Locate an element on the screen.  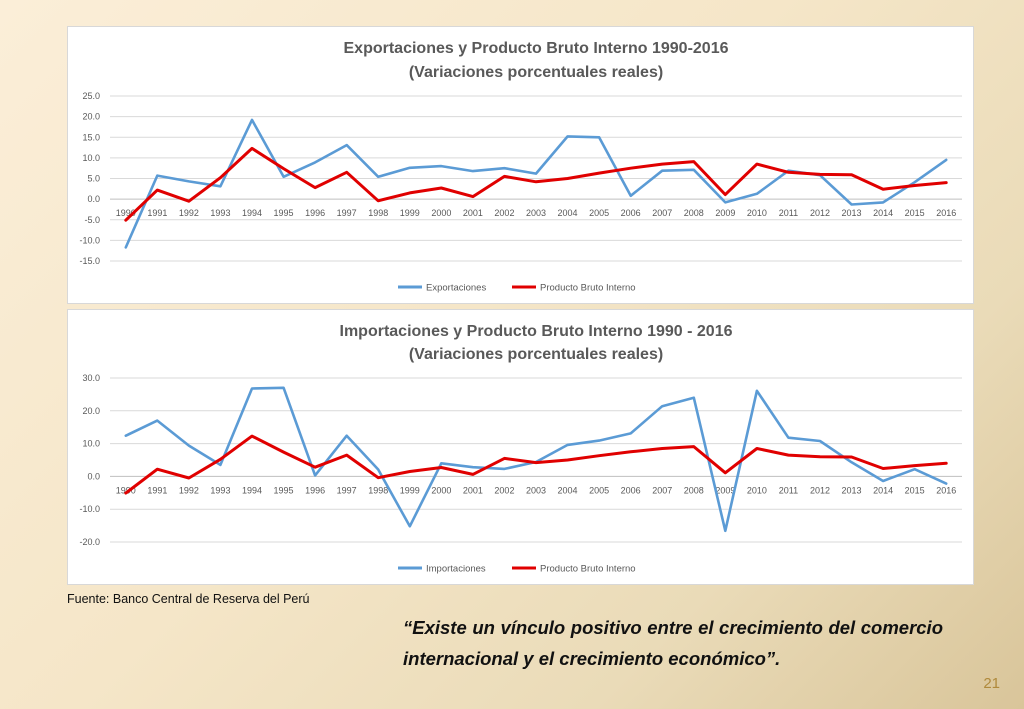
y-tick-label: 15.0 is located at coordinates (91, 137).